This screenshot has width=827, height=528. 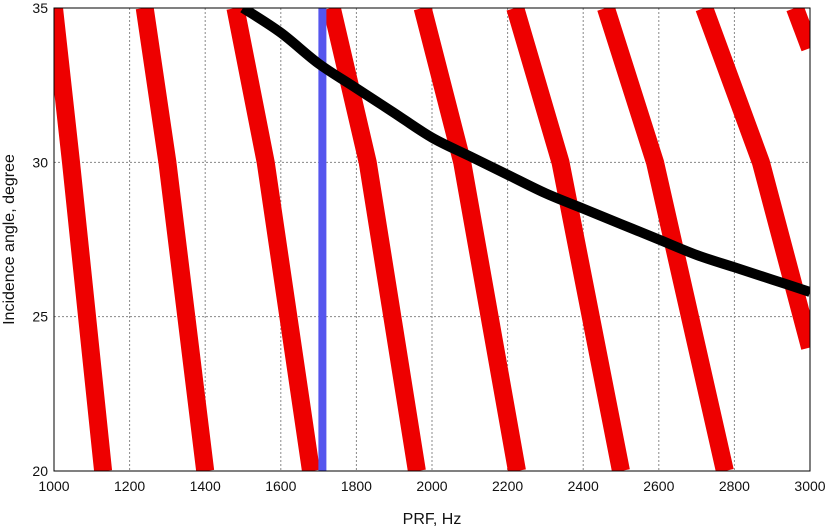 What do you see at coordinates (40, 317) in the screenshot?
I see `y-tick-label: 25` at bounding box center [40, 317].